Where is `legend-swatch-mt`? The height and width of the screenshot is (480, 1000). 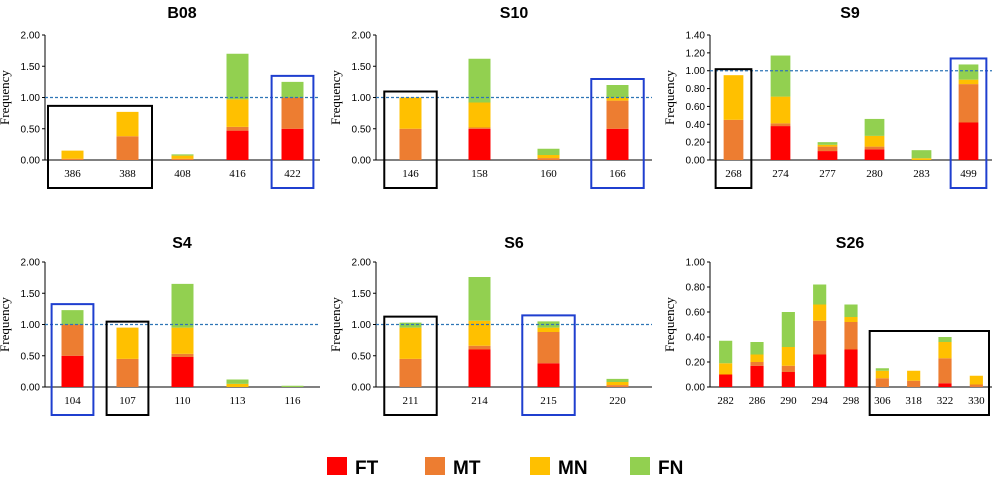 legend-swatch-mt is located at coordinates (435, 466).